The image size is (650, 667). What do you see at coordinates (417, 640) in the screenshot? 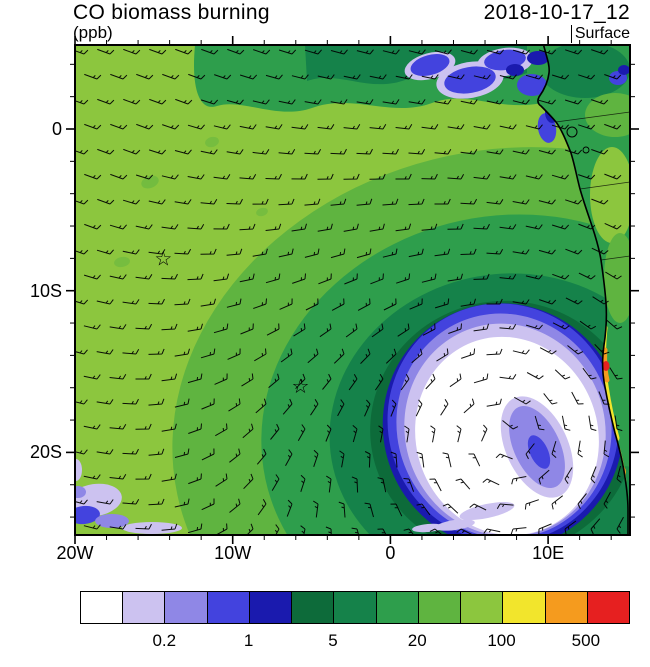
I see `colorbar-tick-label: 20` at bounding box center [417, 640].